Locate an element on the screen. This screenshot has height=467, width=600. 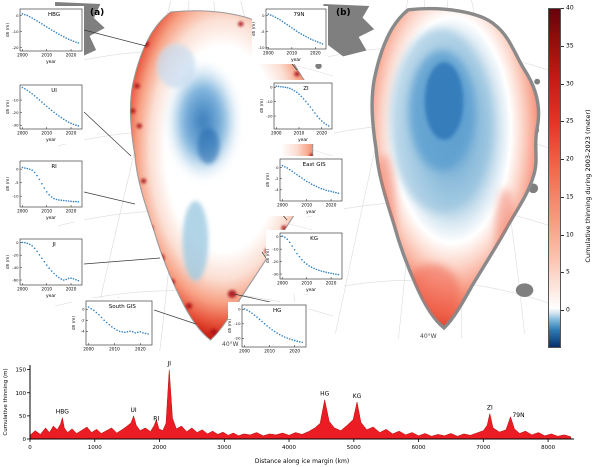
svg-text: KG is located at coordinates (357, 396).